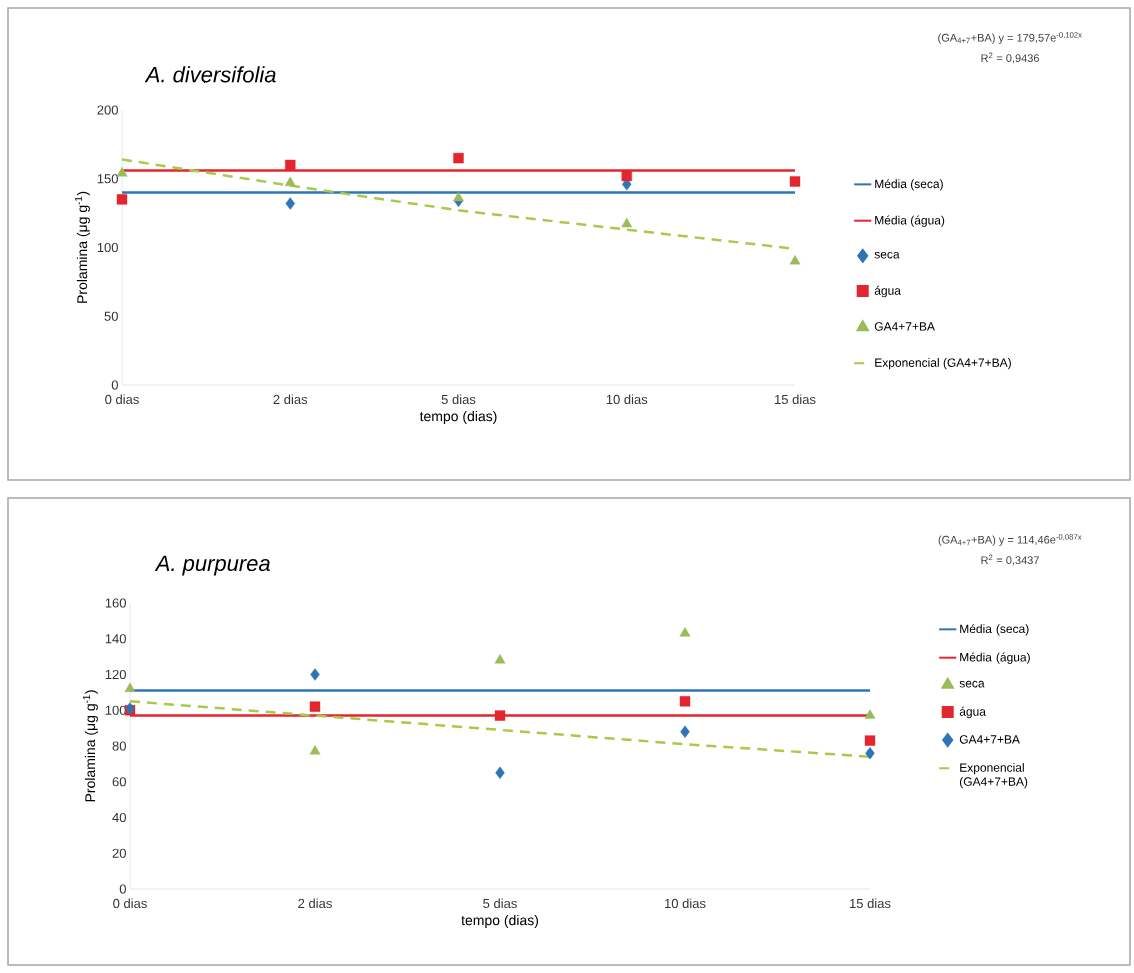  Describe the element at coordinates (107, 110) in the screenshot. I see `y-tick-label: 200` at that location.